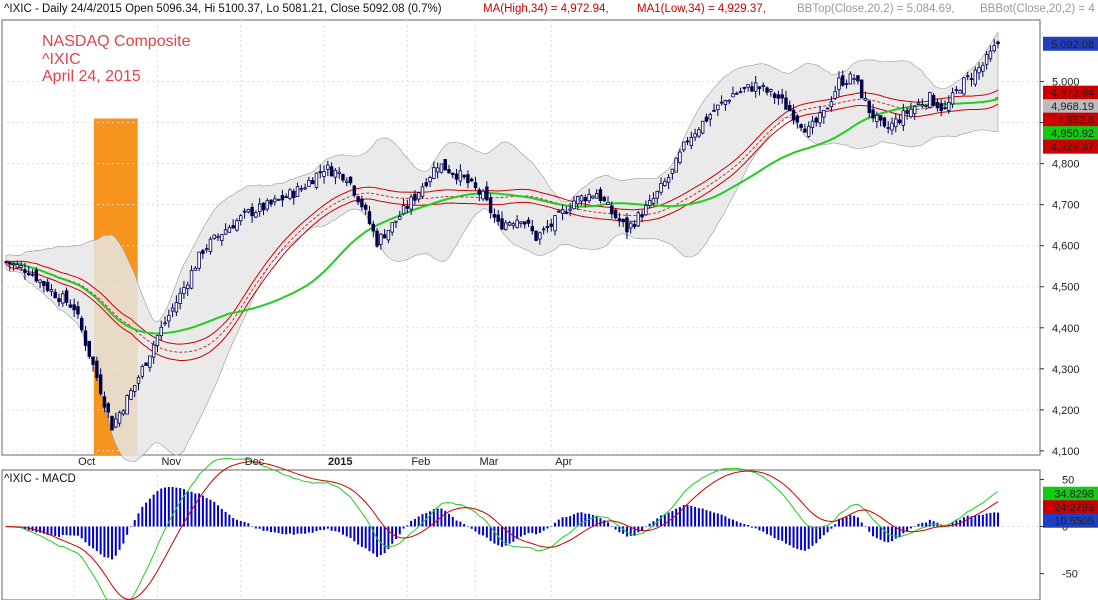 The width and height of the screenshot is (1098, 600). Describe the element at coordinates (1070, 493) in the screenshot. I see `macd-badge-bg` at that location.